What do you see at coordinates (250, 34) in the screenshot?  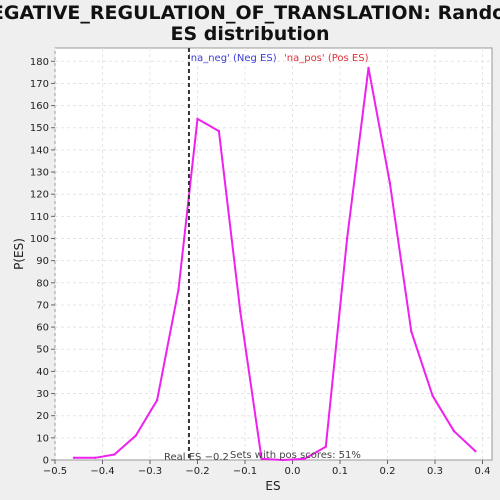 I see `chart-title-line2: ES distribution` at bounding box center [250, 34].